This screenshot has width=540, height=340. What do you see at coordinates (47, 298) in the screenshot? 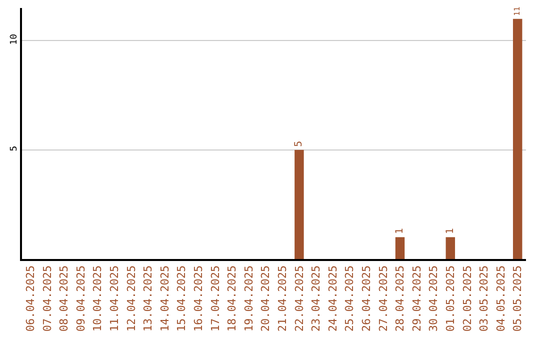
I see `x-tick-label: 07.04.2025` at bounding box center [47, 298].